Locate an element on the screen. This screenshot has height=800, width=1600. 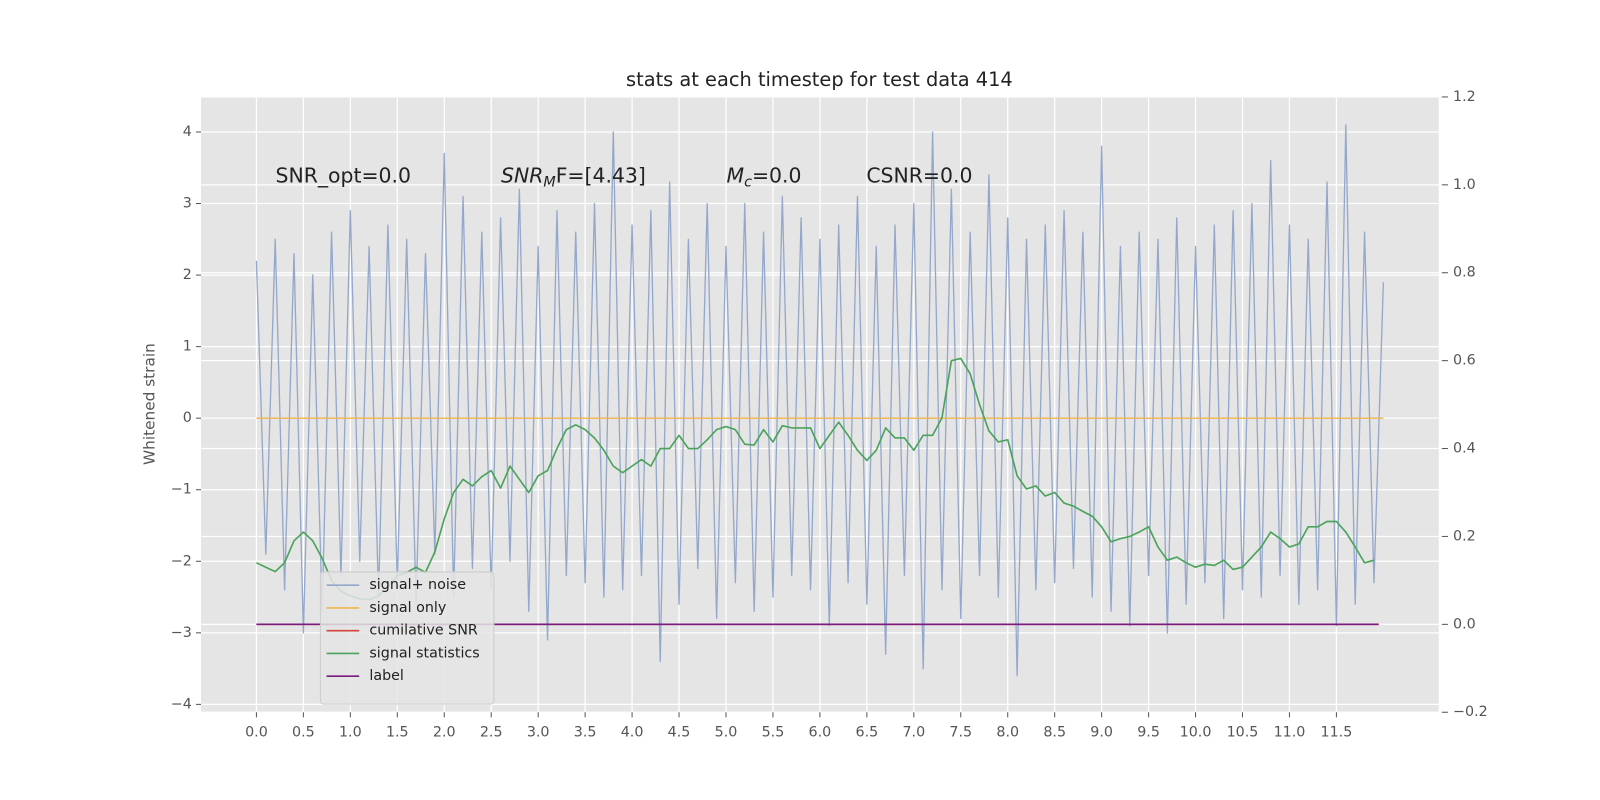
chart-title: stats at each timestep for test data 414 is located at coordinates (819, 79).